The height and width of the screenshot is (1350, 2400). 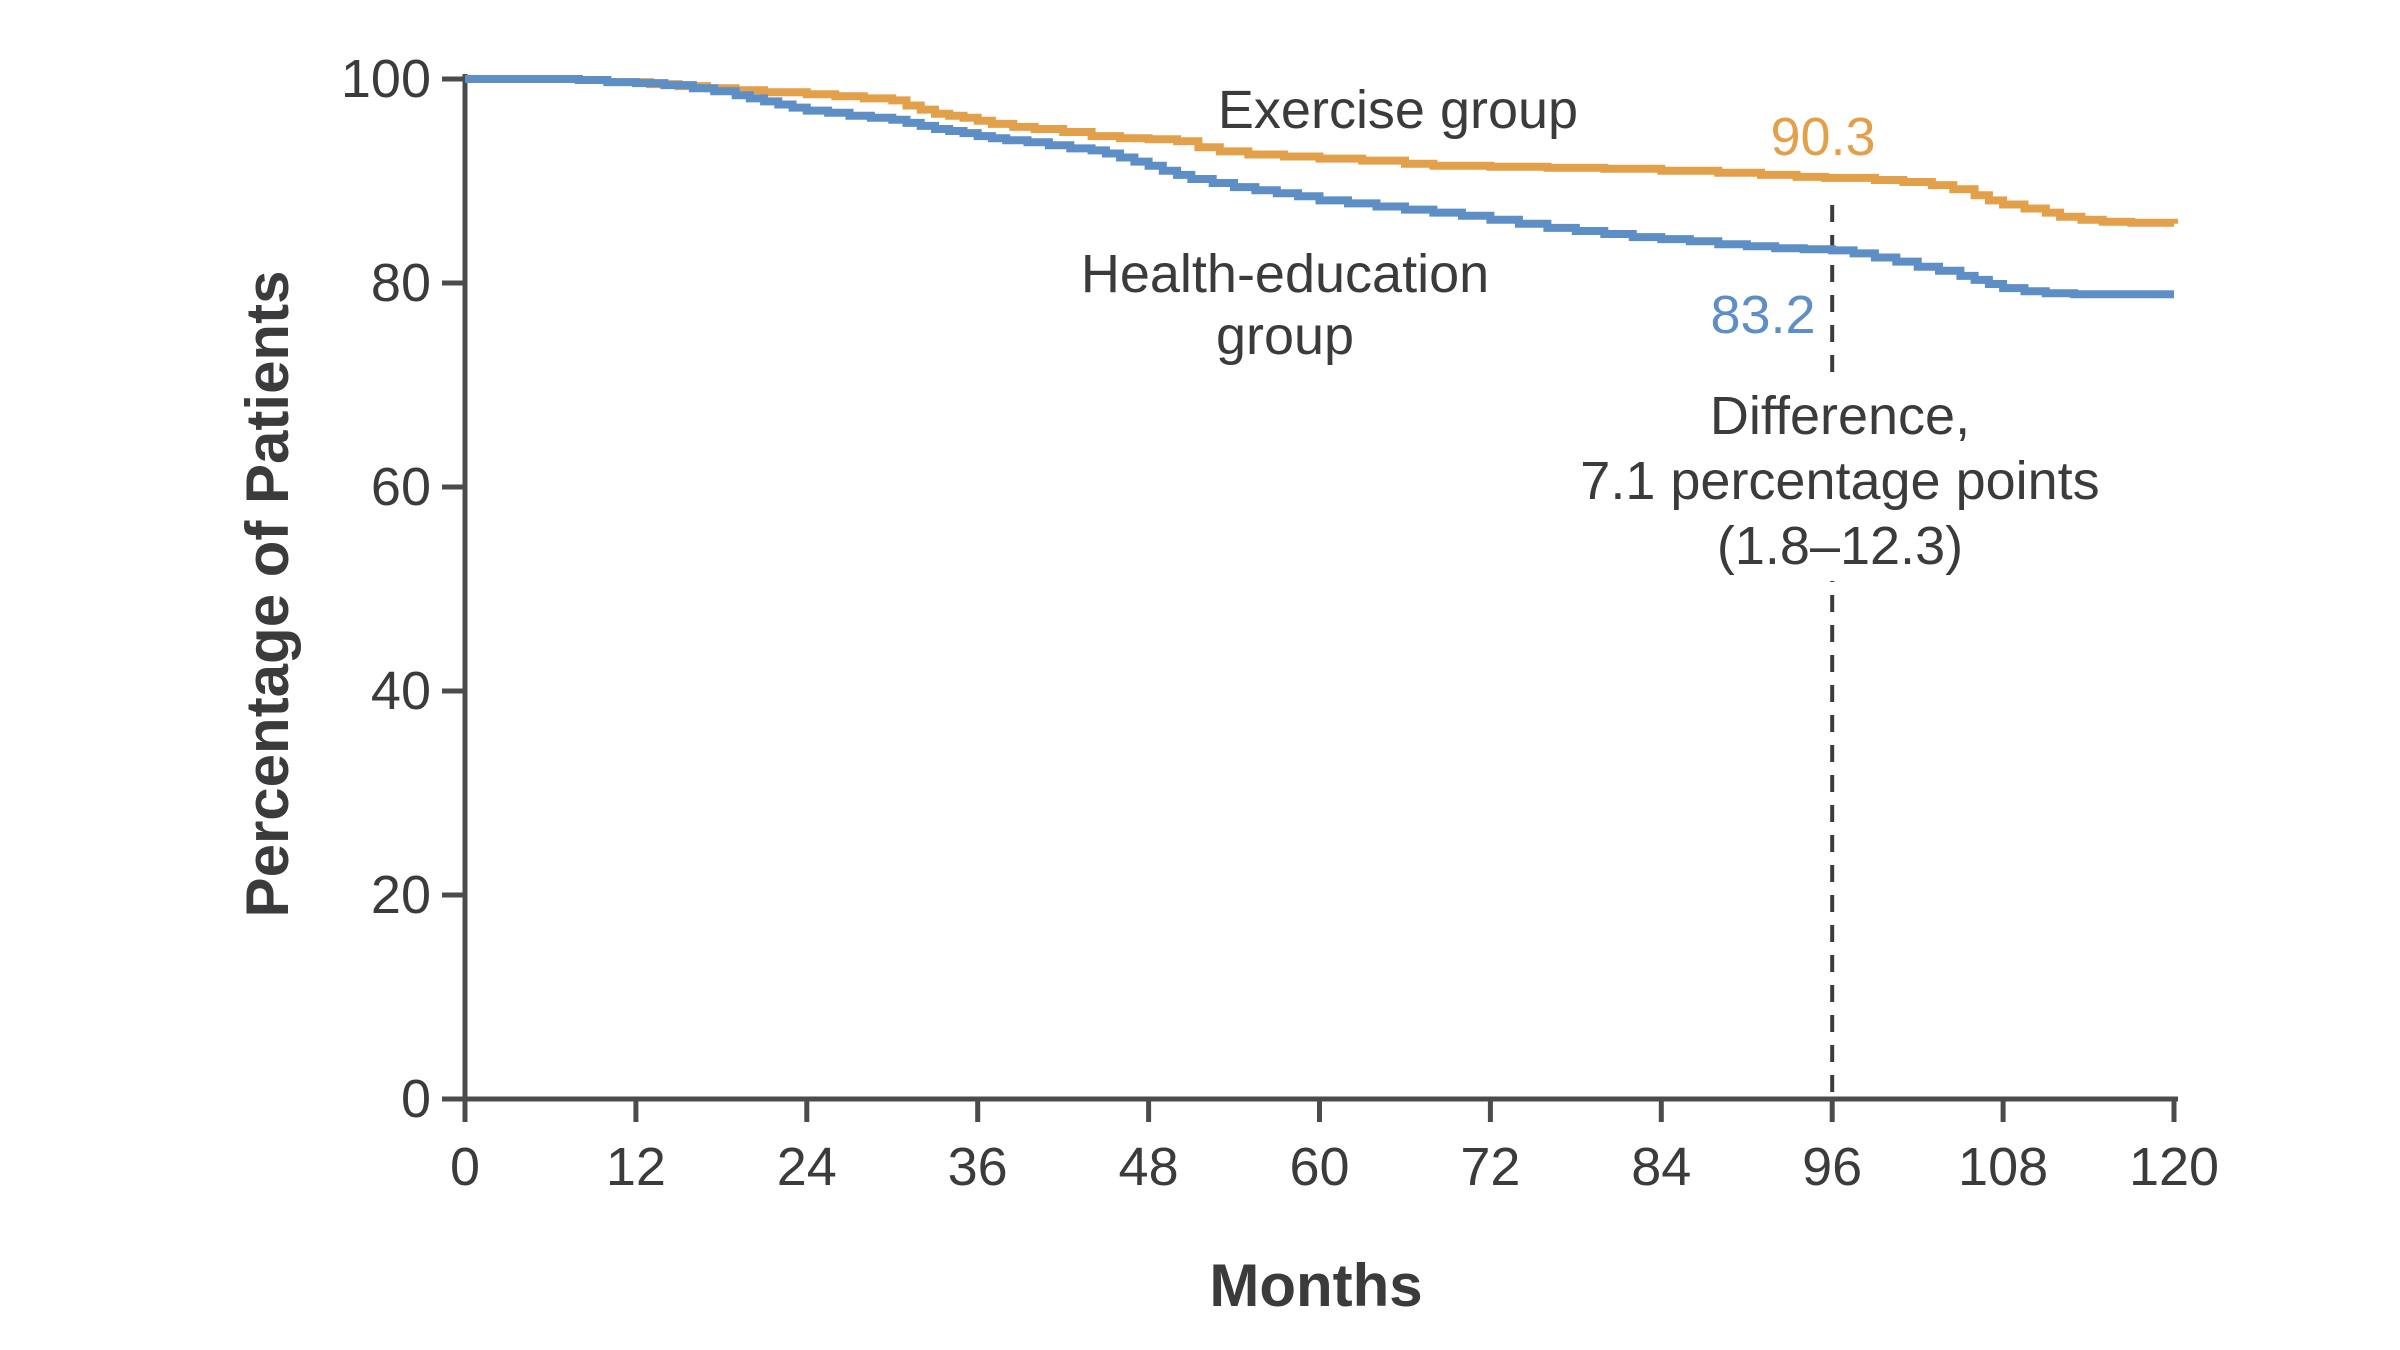 What do you see at coordinates (385, 79) in the screenshot?
I see `y-tick-label: 100` at bounding box center [385, 79].